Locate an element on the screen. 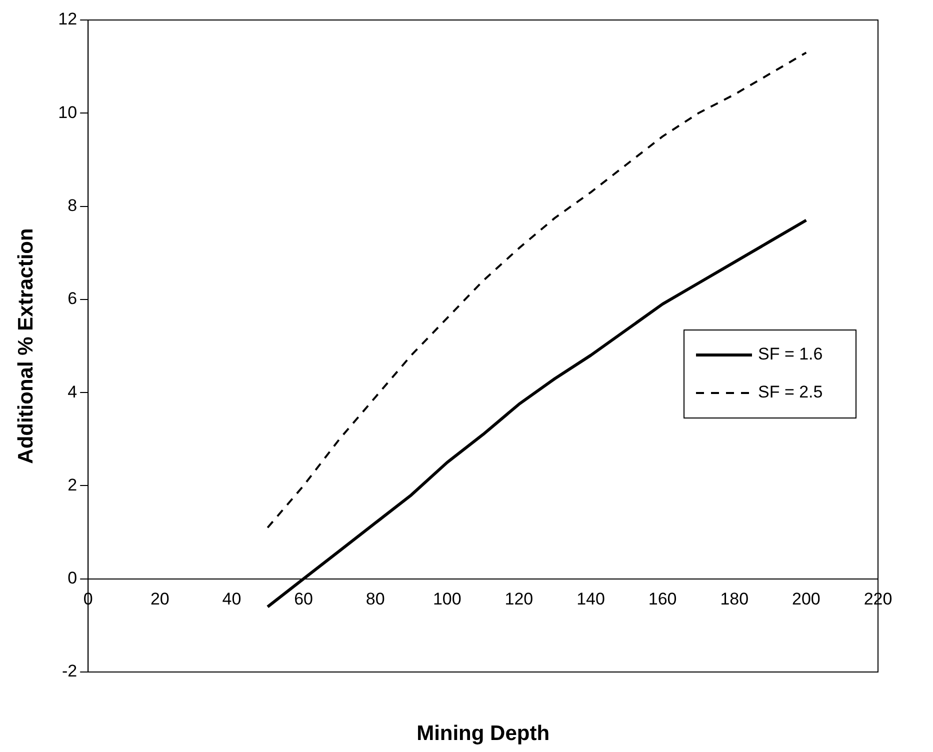 Image resolution: width=933 pixels, height=752 pixels. y-tick-label: 2 is located at coordinates (73, 484).